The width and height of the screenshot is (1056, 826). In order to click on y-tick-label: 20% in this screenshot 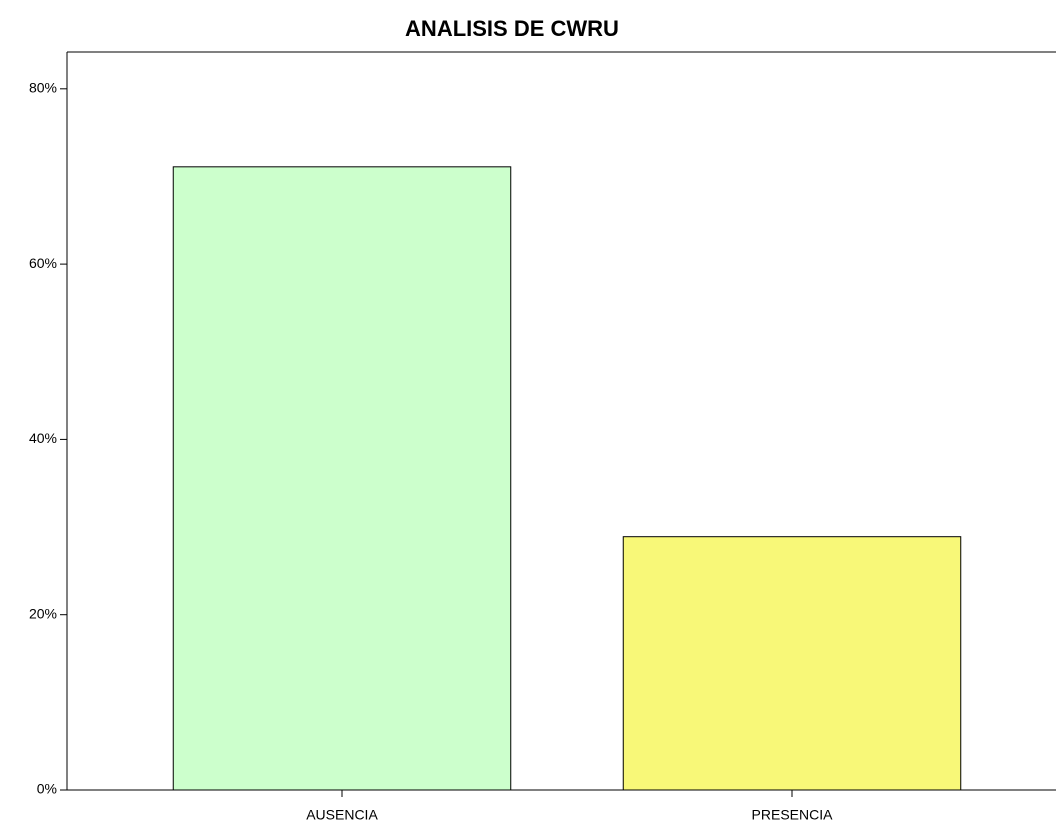, I will do `click(43, 613)`.